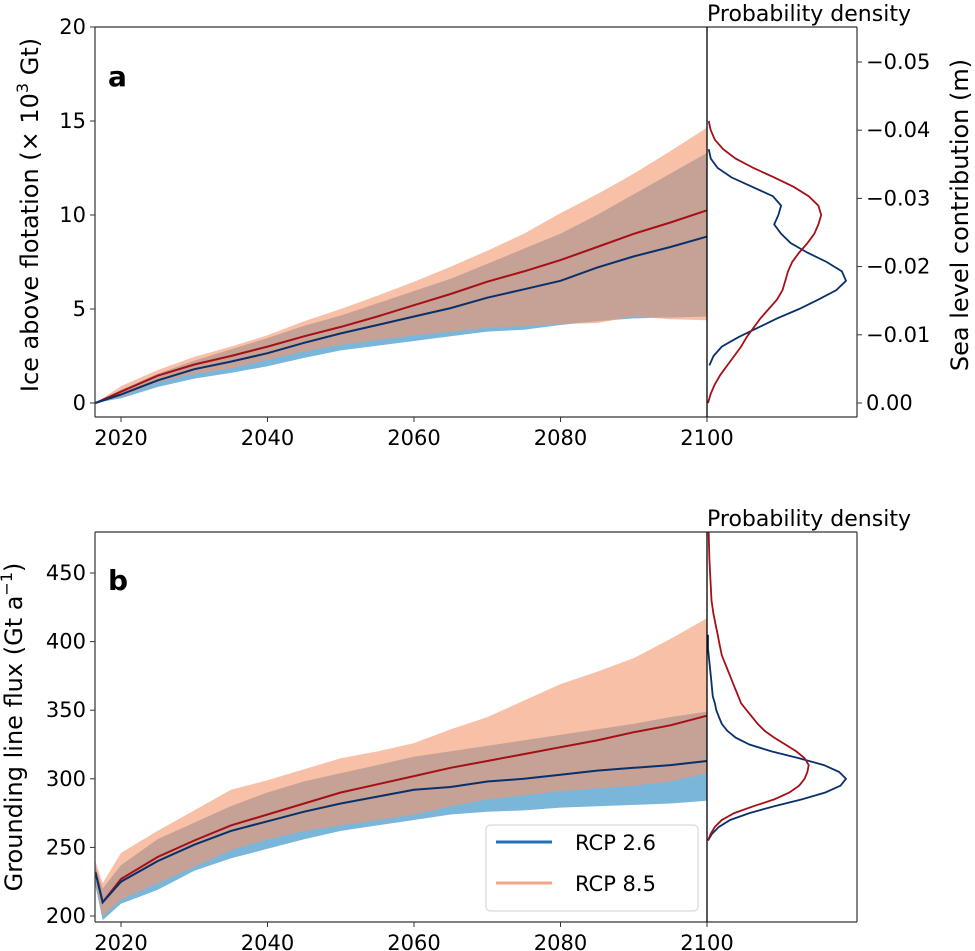  Describe the element at coordinates (22, 88) in the screenshot. I see `panel-a-ylabel-sup: 3` at that location.